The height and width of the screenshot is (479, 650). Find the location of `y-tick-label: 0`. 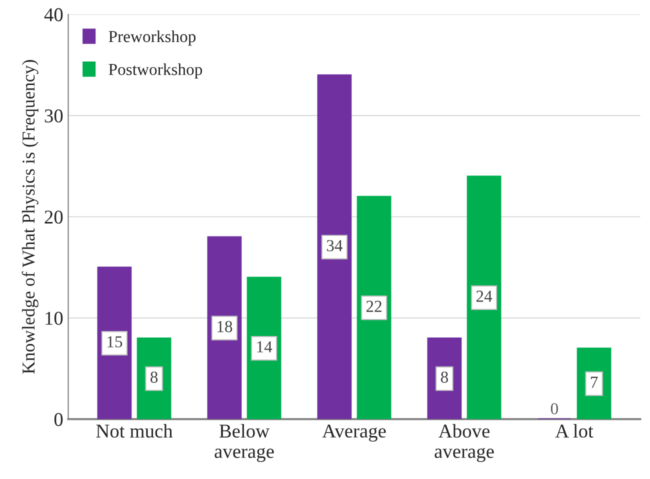

y-tick-label: 0 is located at coordinates (58, 419).